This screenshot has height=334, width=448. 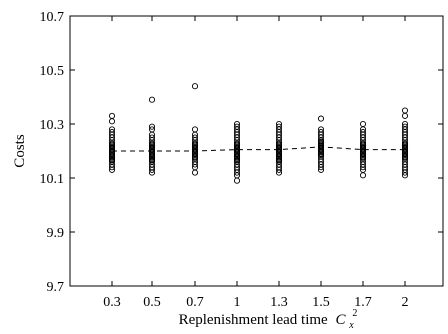 I want to click on x-tick-label: 0.3, so click(x=112, y=302).